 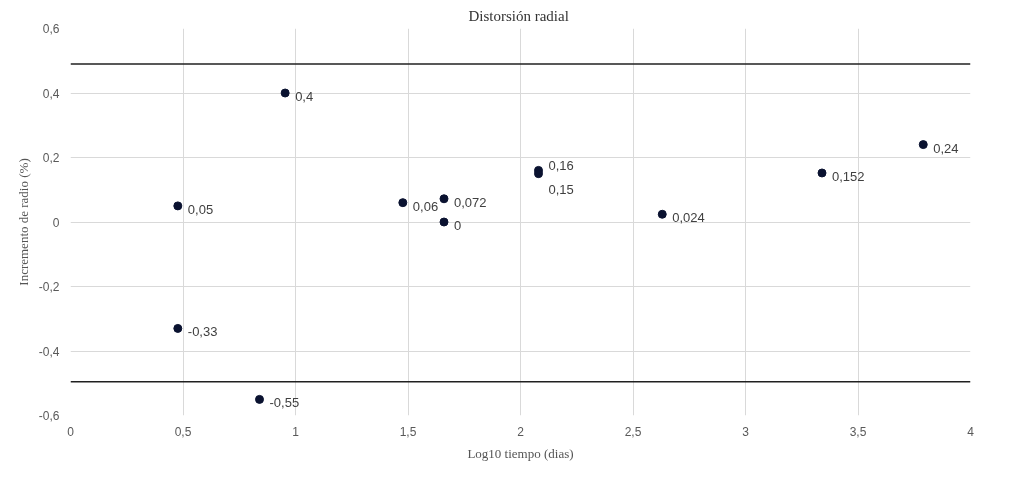 What do you see at coordinates (561, 166) in the screenshot?
I see `data-label: 0,16` at bounding box center [561, 166].